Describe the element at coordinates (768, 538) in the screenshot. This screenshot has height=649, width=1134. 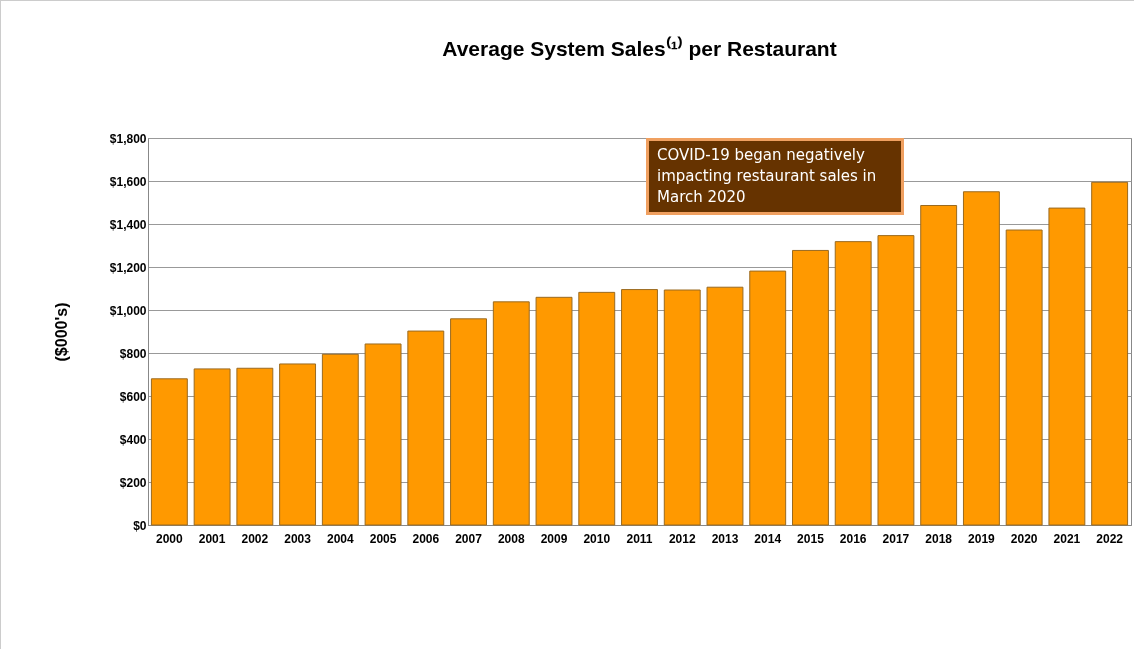
I see `x-tick-label: 2014` at that location.